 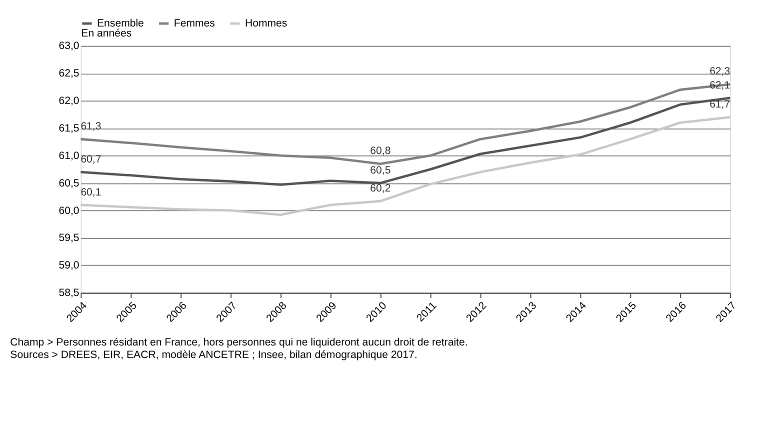 I want to click on data-label: 60,8, so click(x=380, y=151).